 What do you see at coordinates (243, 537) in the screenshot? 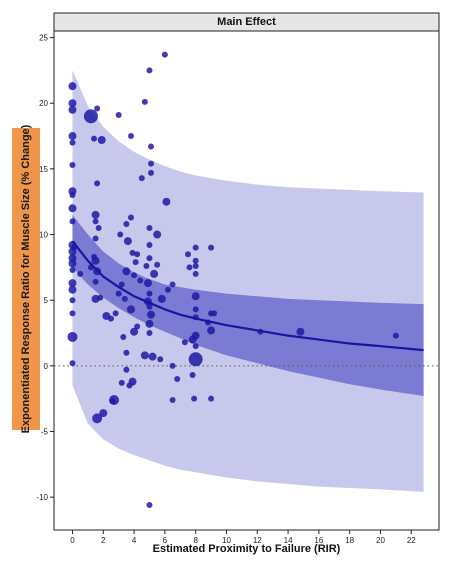
I see `x-axis: 0 2 4 6 8 10 12 14 16 18 20 22` at bounding box center [243, 537].